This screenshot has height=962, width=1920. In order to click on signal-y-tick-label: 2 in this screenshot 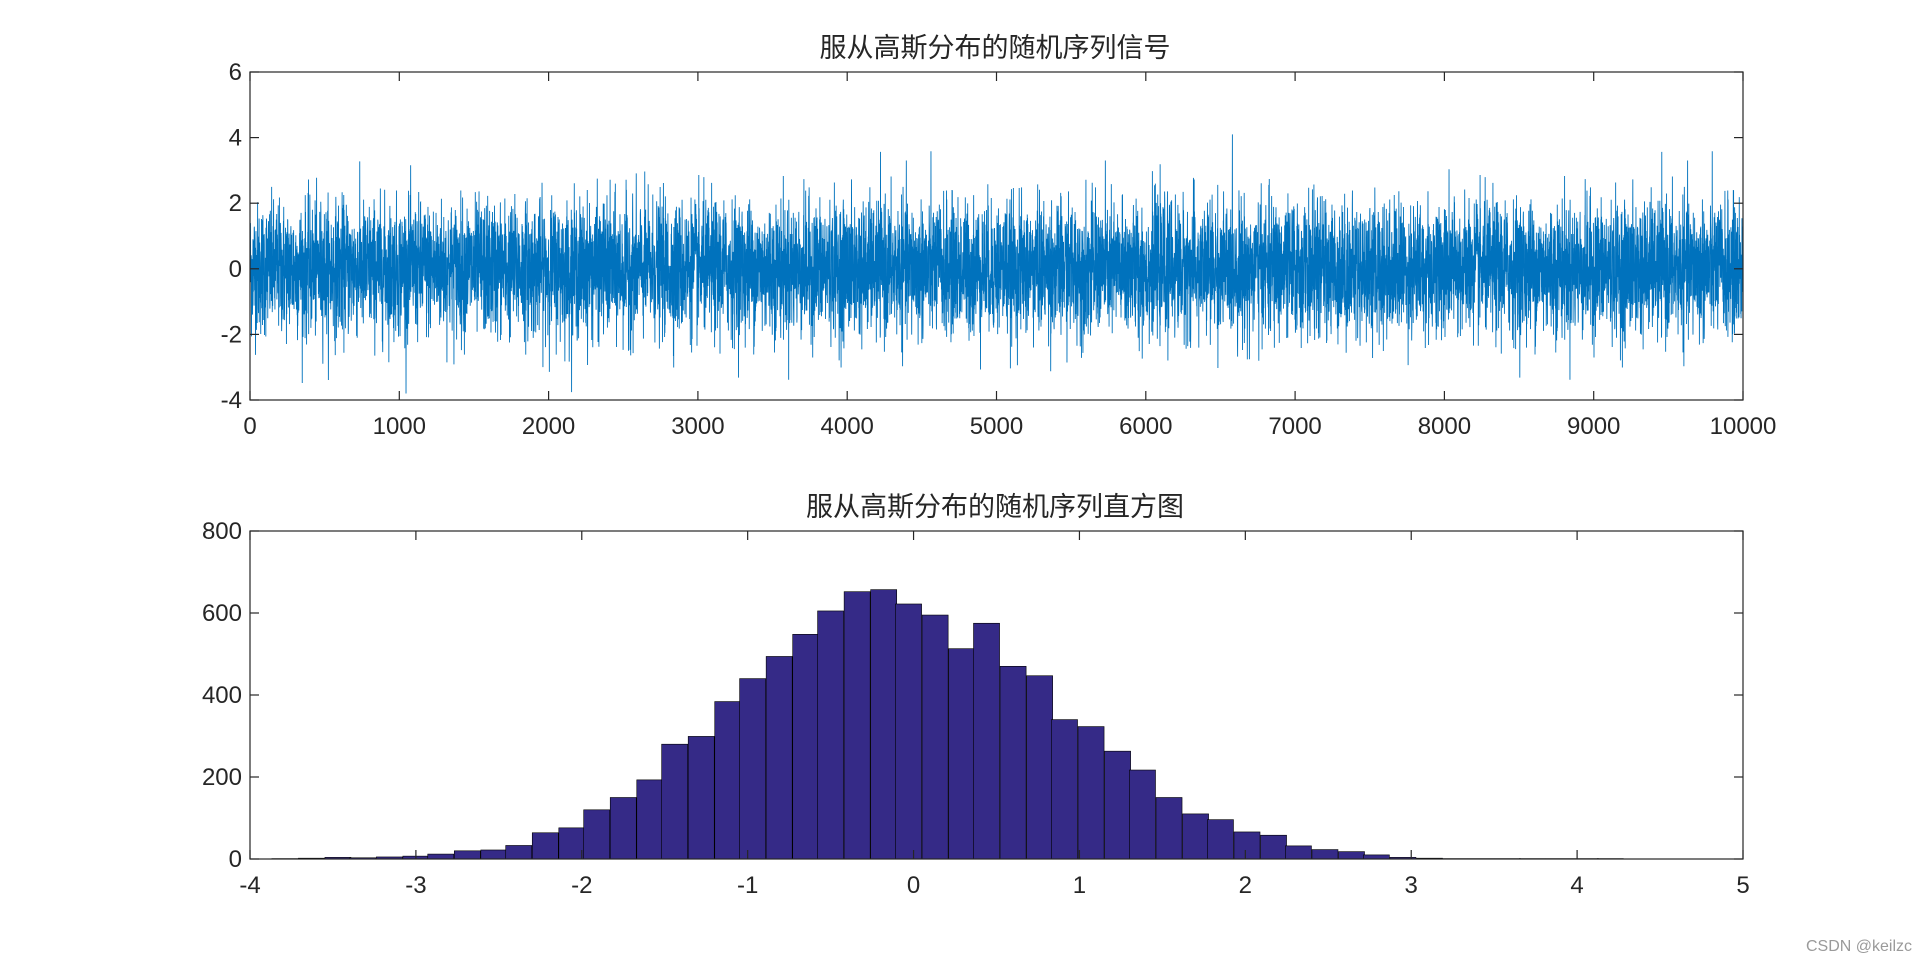, I will do `click(235, 203)`.